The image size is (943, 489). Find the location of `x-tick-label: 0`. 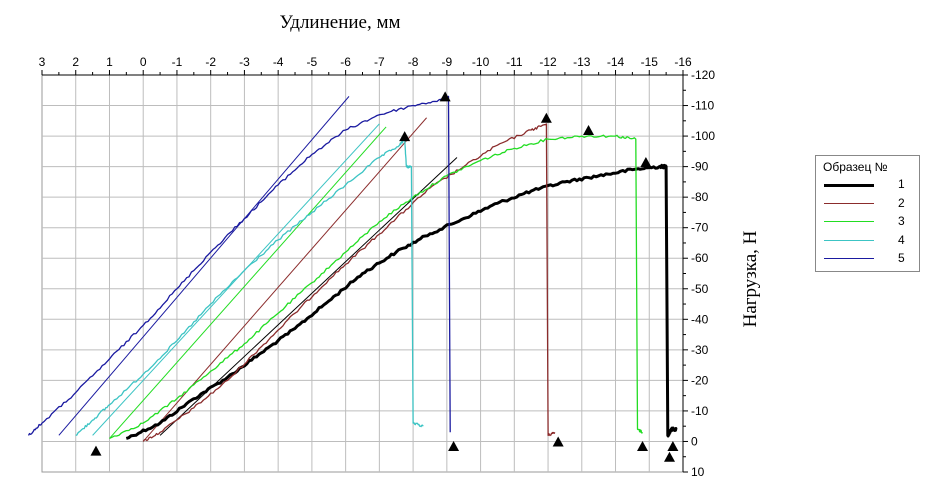

x-tick-label: 0 is located at coordinates (143, 62).